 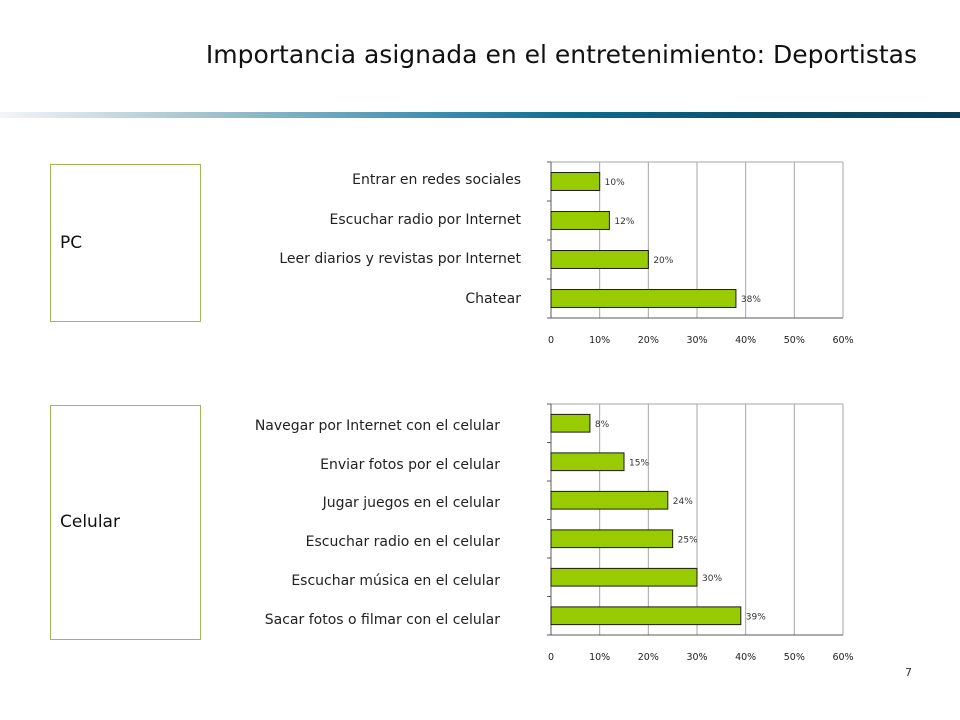 I want to click on category-label: Jugar juegos en el celular, so click(x=411, y=503).